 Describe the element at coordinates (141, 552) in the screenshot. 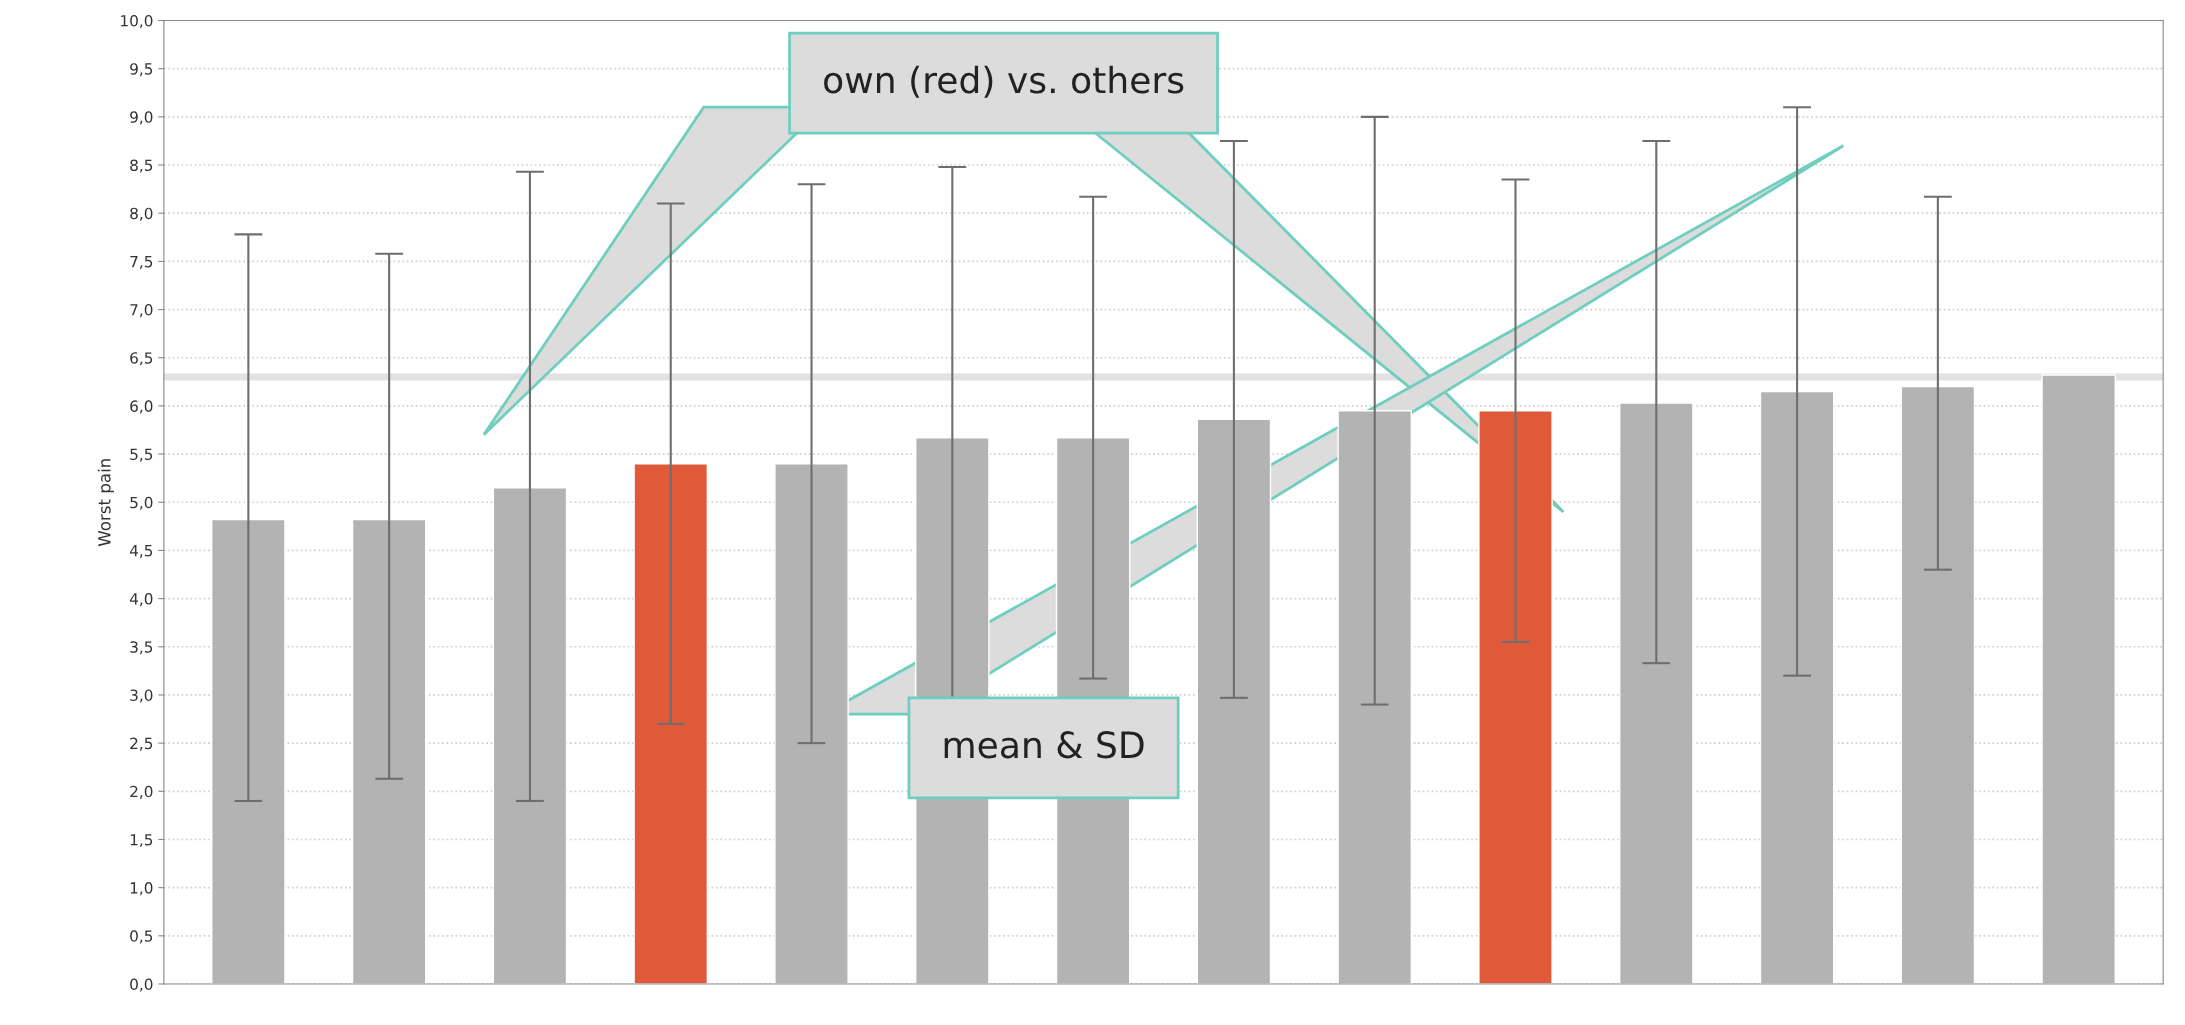

I see `y-tick-label: 4,5` at that location.